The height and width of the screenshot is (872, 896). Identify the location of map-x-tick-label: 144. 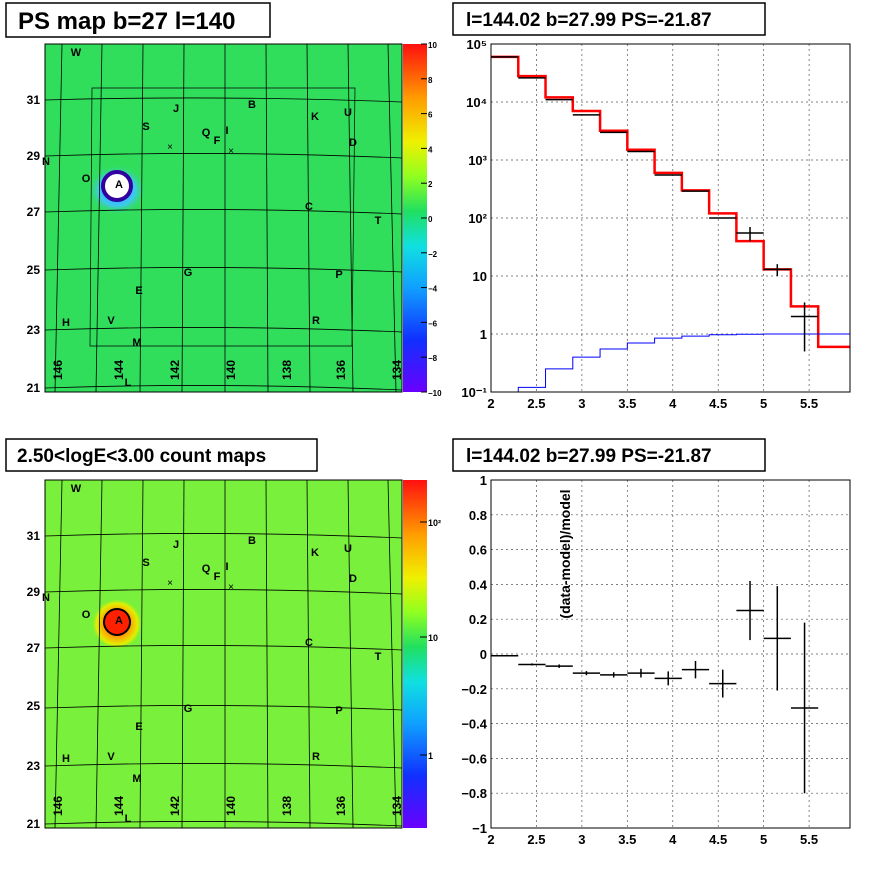
(119, 806).